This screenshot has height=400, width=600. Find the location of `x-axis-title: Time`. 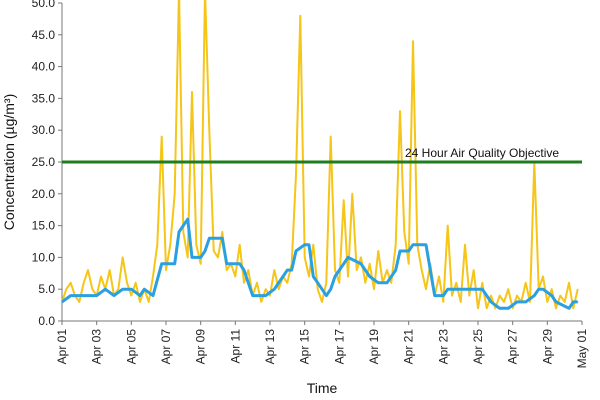

x-axis-title: Time is located at coordinates (322, 388).